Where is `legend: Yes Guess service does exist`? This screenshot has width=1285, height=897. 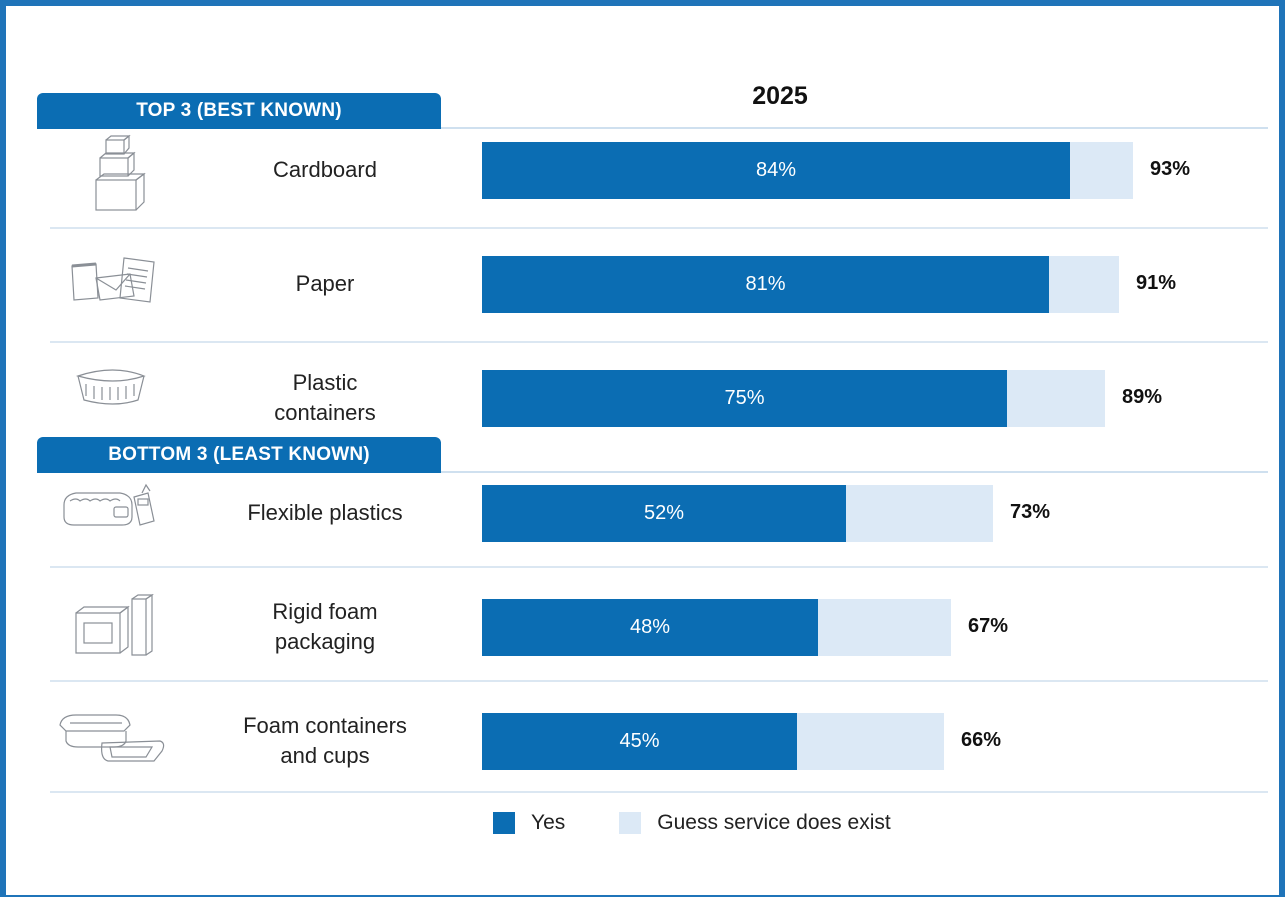
legend: Yes Guess service does exist is located at coordinates (719, 823).